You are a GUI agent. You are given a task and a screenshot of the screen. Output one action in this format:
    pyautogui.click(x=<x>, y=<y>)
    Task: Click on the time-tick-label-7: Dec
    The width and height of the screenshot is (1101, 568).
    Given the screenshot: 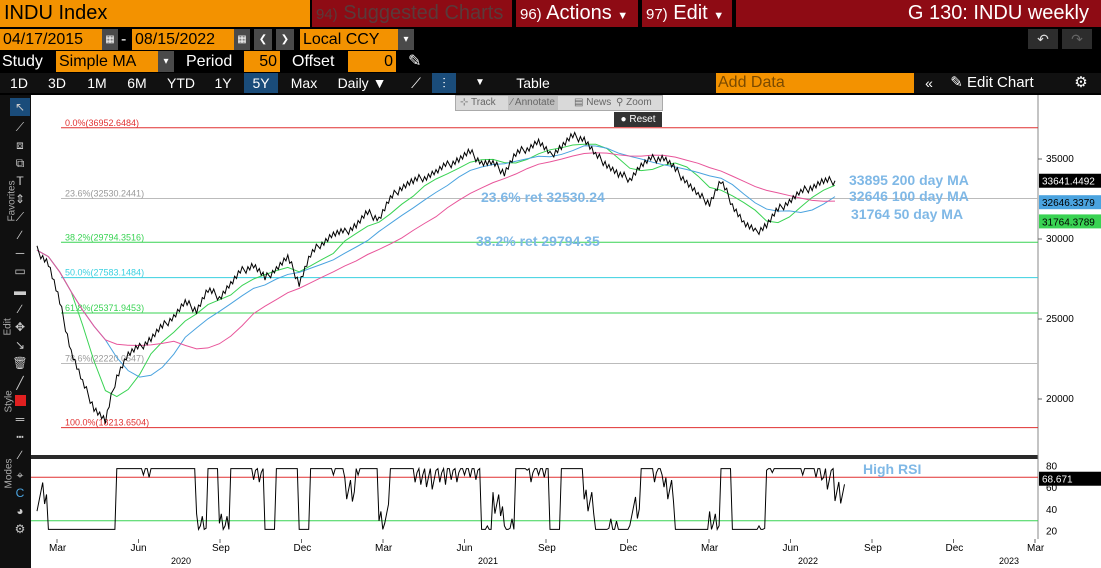 What is the action you would take?
    pyautogui.click(x=629, y=548)
    